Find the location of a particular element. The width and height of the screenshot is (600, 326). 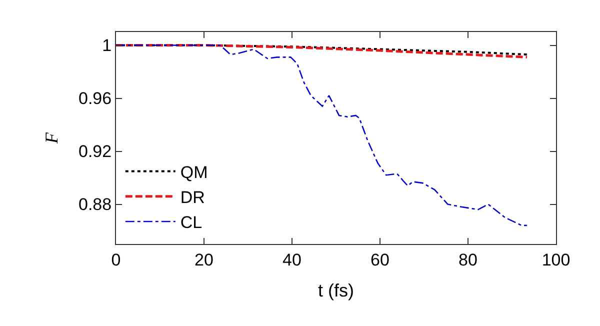

line-series is located at coordinates (322, 51).